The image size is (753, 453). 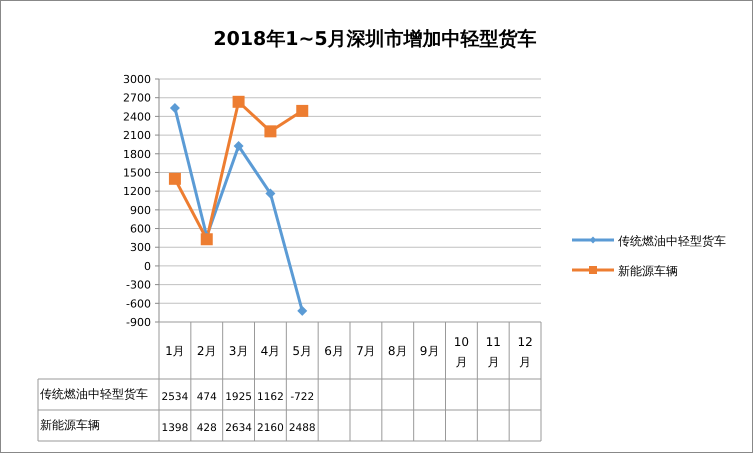 What do you see at coordinates (270, 428) in the screenshot?
I see `data-label: 2160` at bounding box center [270, 428].